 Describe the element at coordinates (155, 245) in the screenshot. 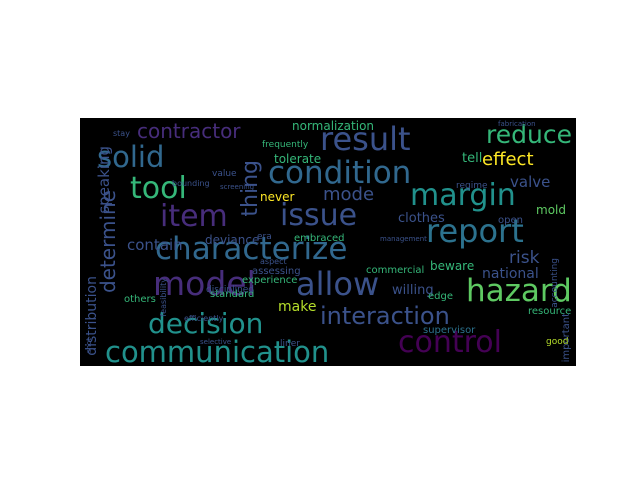

I see `word-contain: contain` at that location.